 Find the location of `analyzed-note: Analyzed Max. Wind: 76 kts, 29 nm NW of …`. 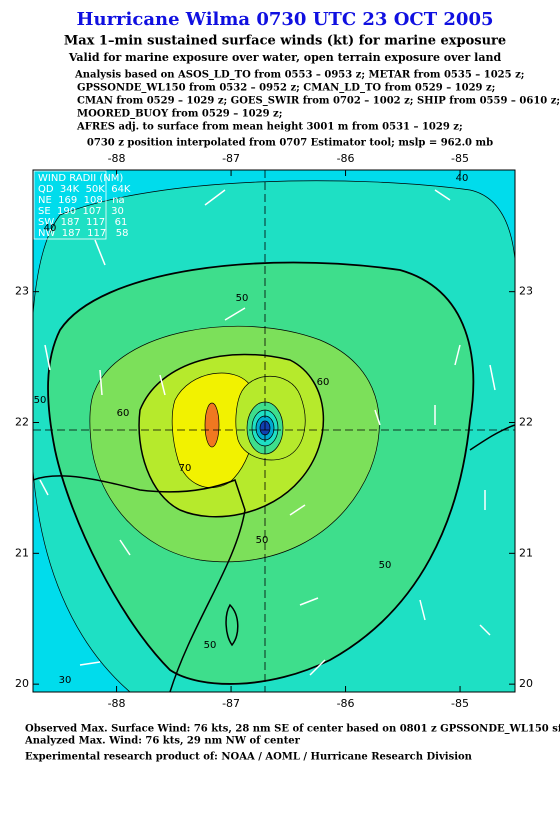

analyzed-note: Analyzed Max. Wind: 76 kts, 29 nm NW of … is located at coordinates (162, 741).